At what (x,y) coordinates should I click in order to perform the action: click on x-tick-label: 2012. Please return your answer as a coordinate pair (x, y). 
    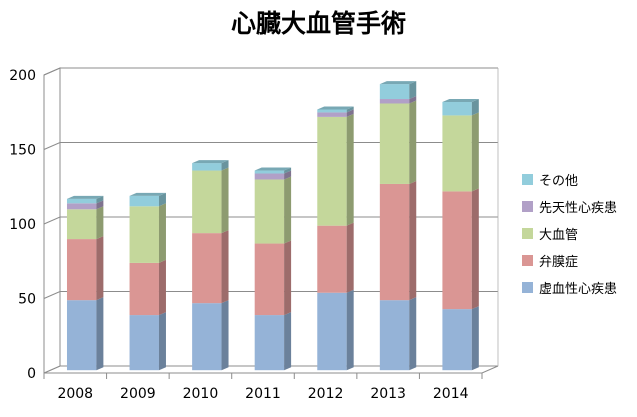
    Looking at the image, I should click on (326, 394).